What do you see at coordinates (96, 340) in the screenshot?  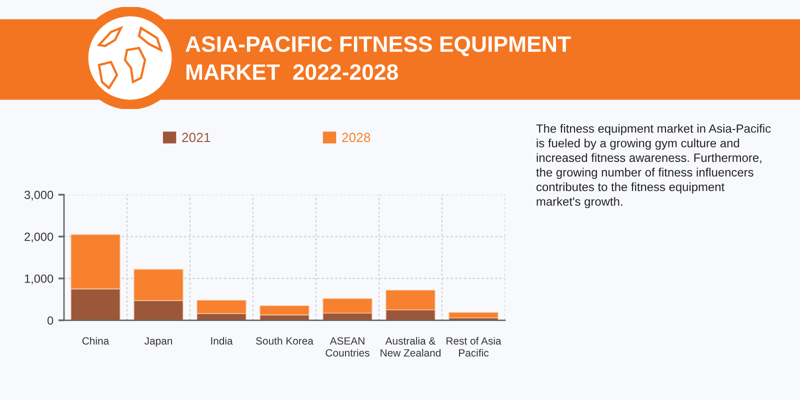 I see `x-tick-label: China` at bounding box center [96, 340].